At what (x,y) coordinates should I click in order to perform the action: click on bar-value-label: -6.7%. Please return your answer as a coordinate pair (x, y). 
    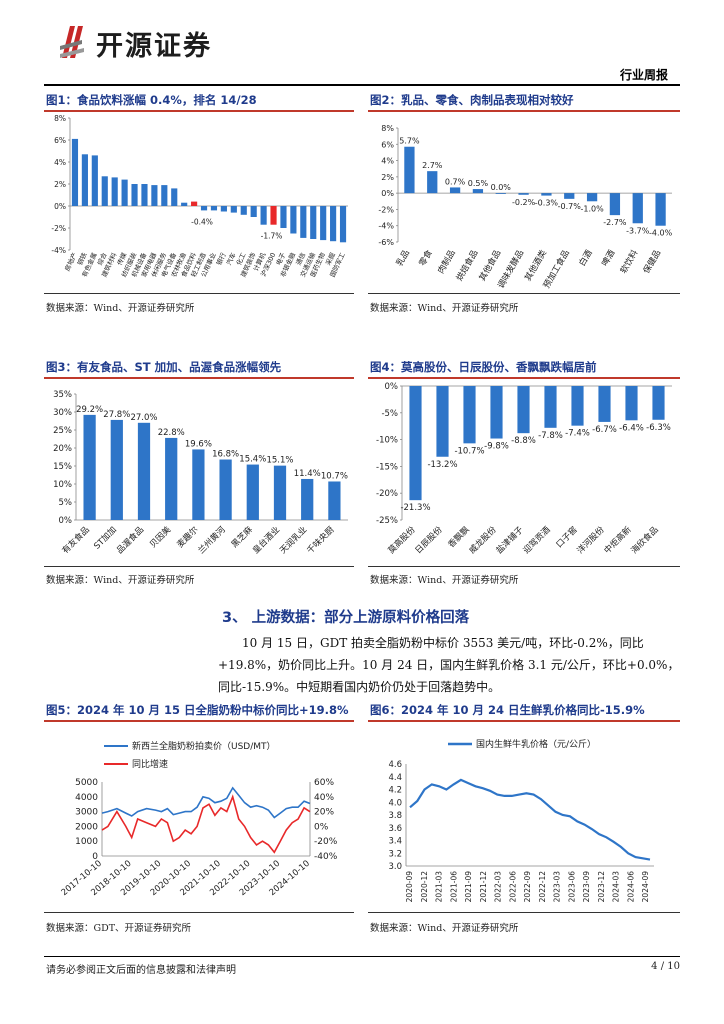
    Looking at the image, I should click on (604, 430).